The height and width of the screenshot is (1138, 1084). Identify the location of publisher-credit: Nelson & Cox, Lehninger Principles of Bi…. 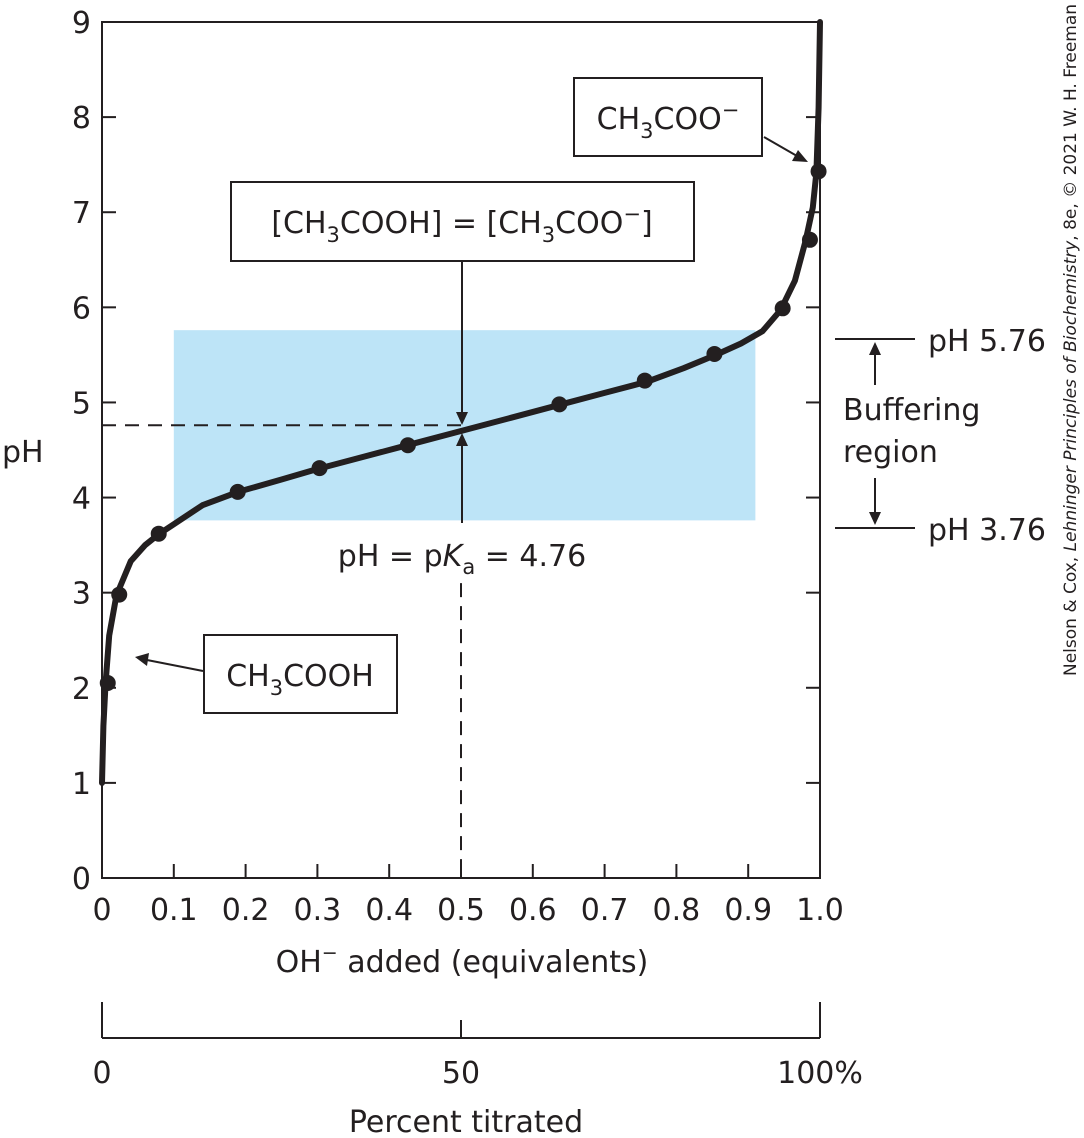
(1071, 338).